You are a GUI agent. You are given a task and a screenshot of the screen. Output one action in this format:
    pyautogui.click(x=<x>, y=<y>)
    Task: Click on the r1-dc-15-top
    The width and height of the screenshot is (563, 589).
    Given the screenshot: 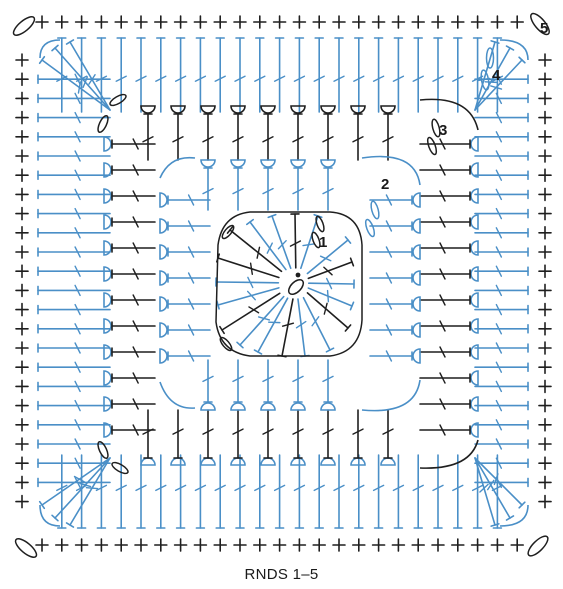 What is the action you would take?
    pyautogui.click(x=222, y=330)
    